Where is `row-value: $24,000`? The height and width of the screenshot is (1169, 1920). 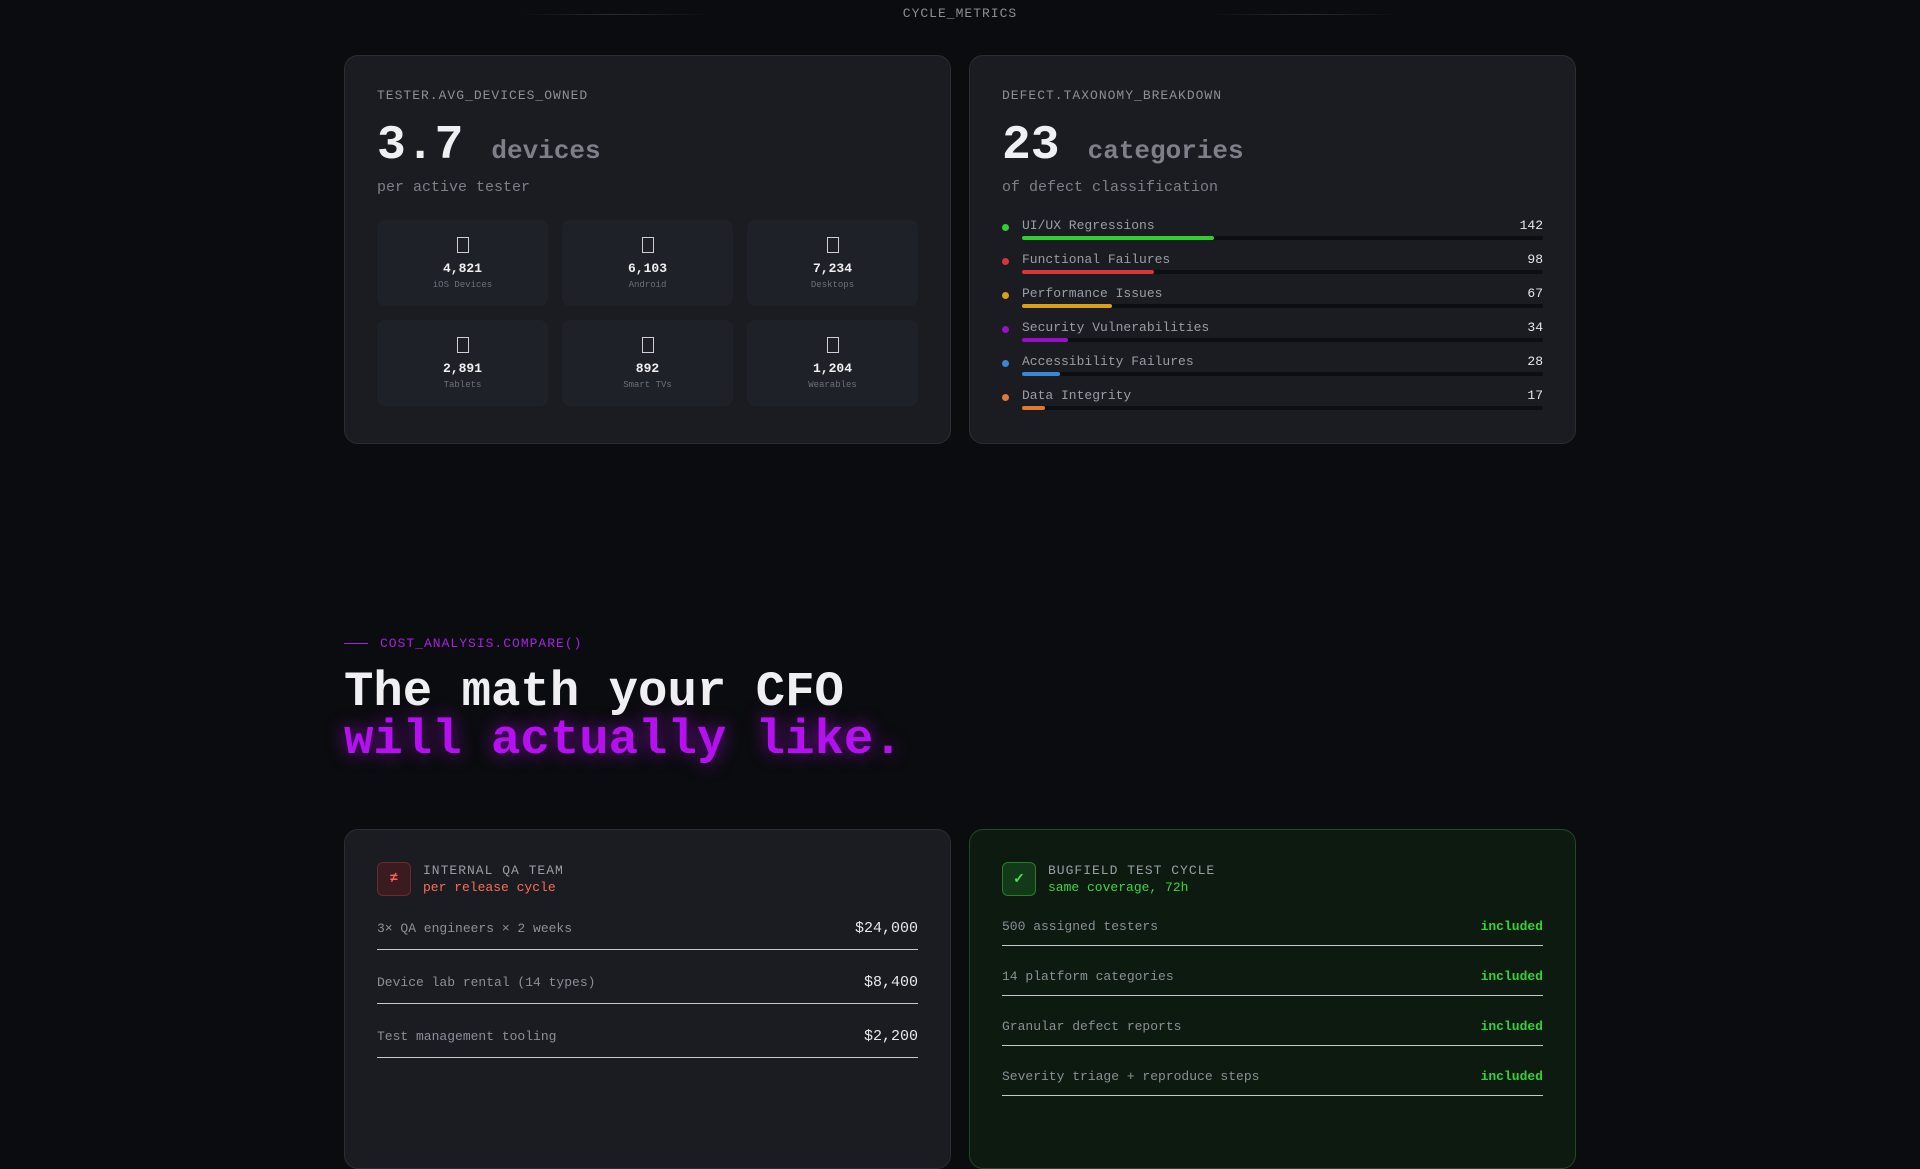
row-value: $24,000 is located at coordinates (886, 928).